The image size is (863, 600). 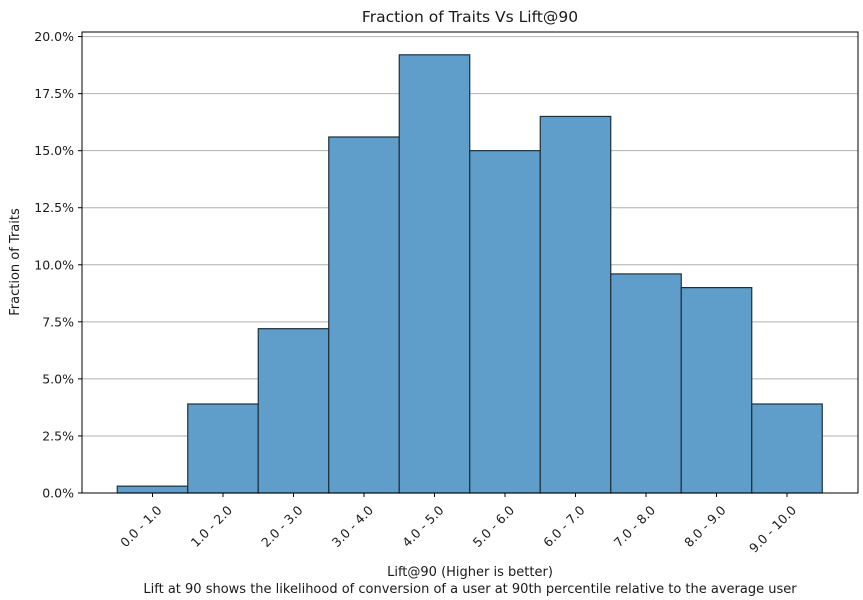 I want to click on y-tick-label: 15.0%, so click(x=54, y=150).